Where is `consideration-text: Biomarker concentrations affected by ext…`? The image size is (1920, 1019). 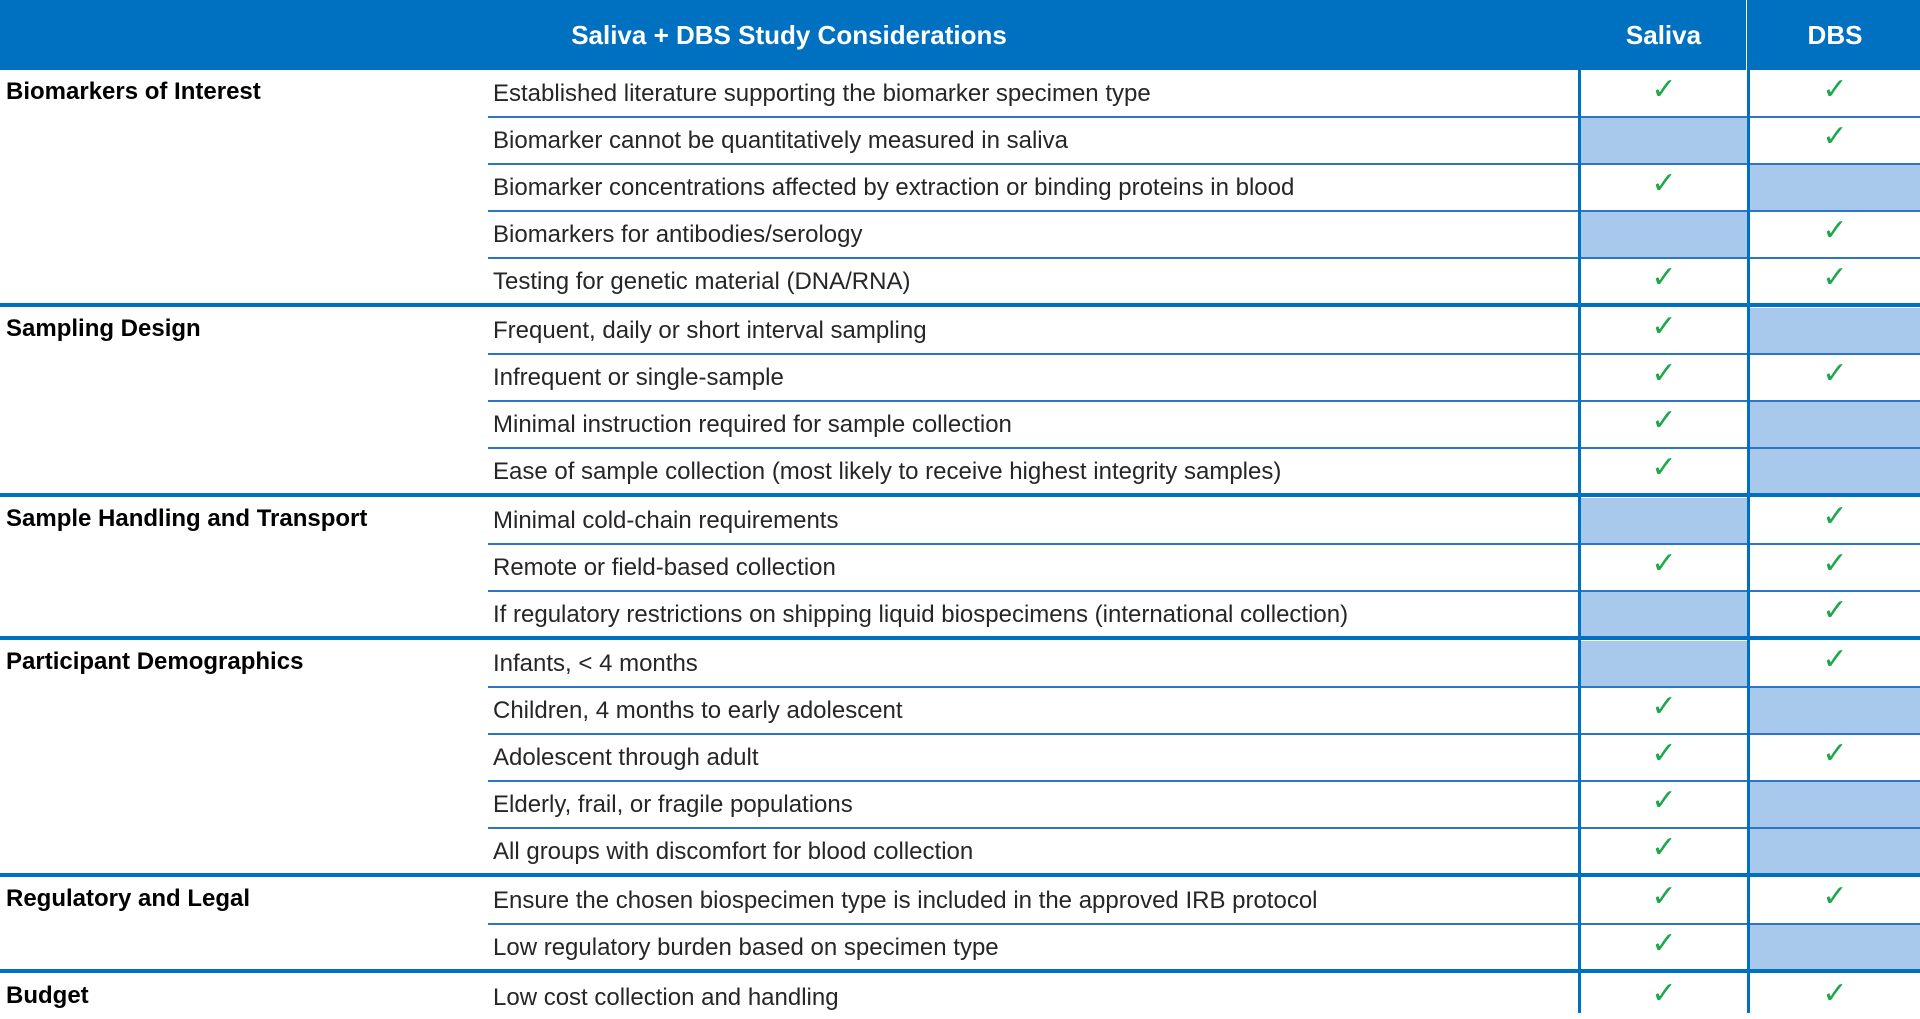 consideration-text: Biomarker concentrations affected by ext… is located at coordinates (894, 187).